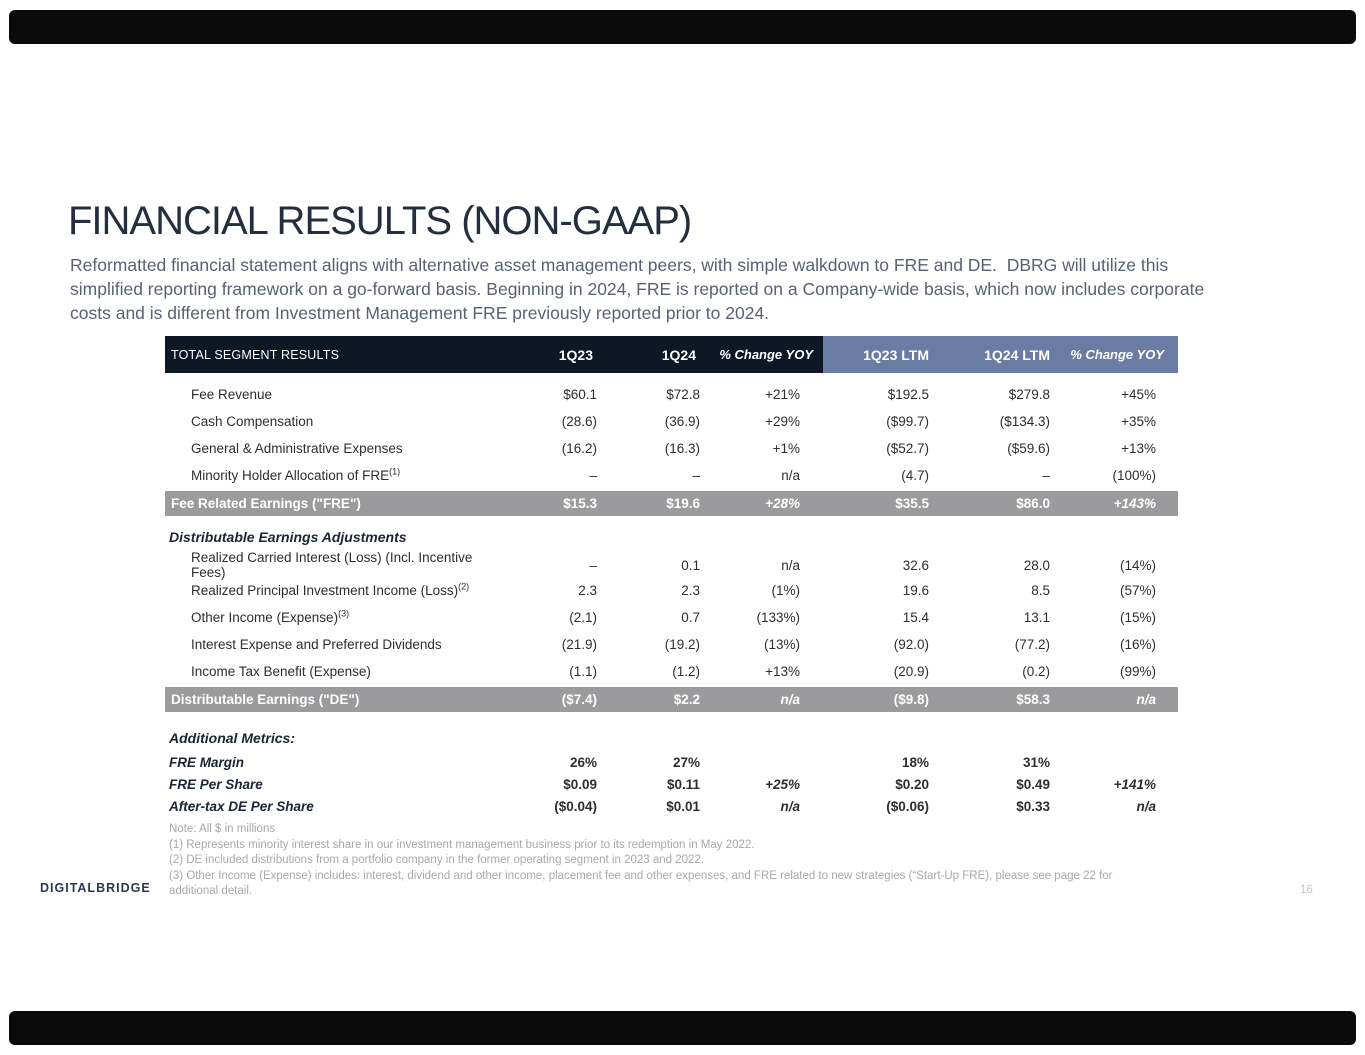  I want to click on table-cell: (77.2), so click(1032, 644).